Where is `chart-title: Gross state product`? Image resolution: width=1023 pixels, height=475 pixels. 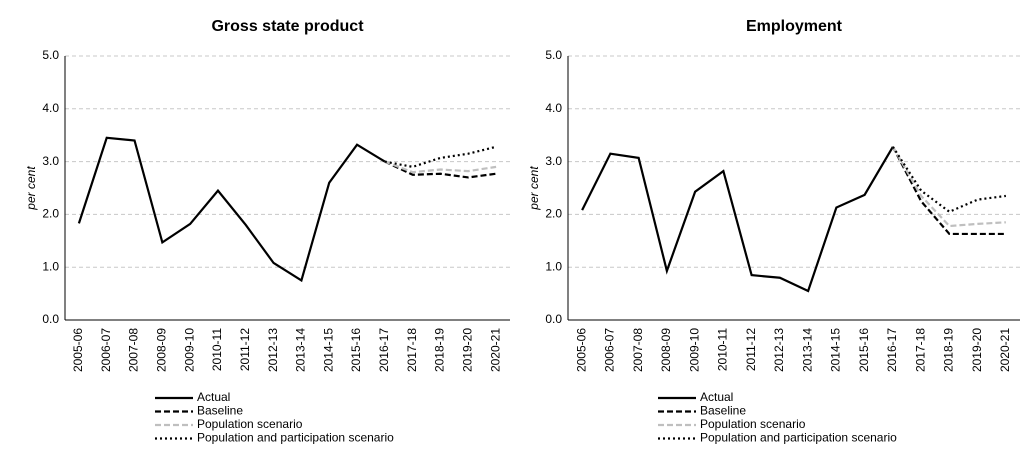
chart-title: Gross state product is located at coordinates (287, 26).